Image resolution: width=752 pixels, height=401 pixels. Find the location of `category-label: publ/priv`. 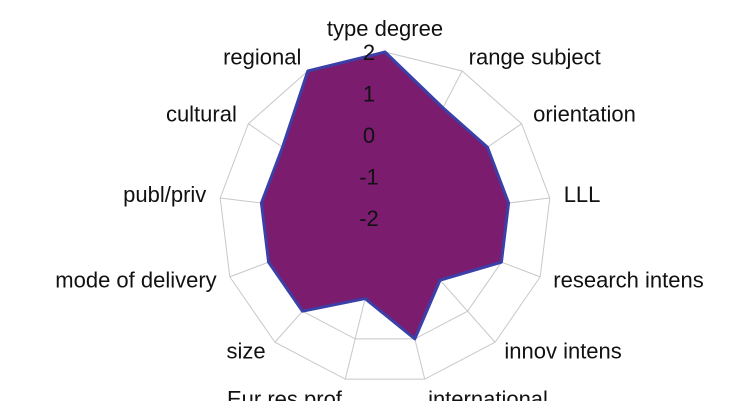

category-label: publ/priv is located at coordinates (164, 194).